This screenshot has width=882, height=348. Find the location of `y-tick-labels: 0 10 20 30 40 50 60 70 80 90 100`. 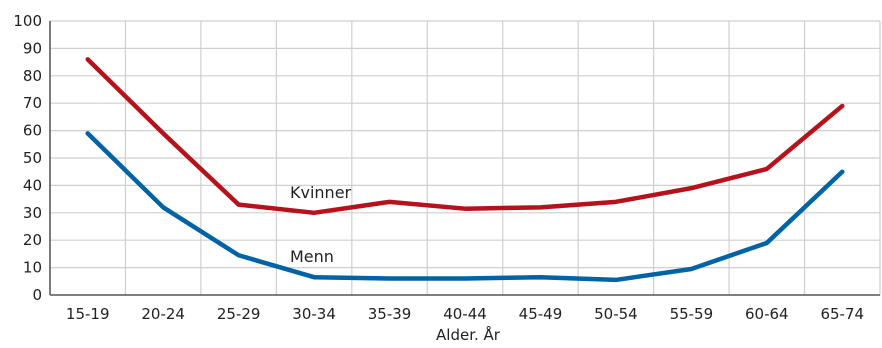

y-tick-labels: 0 10 20 30 40 50 60 70 80 90 100 is located at coordinates (27, 158).